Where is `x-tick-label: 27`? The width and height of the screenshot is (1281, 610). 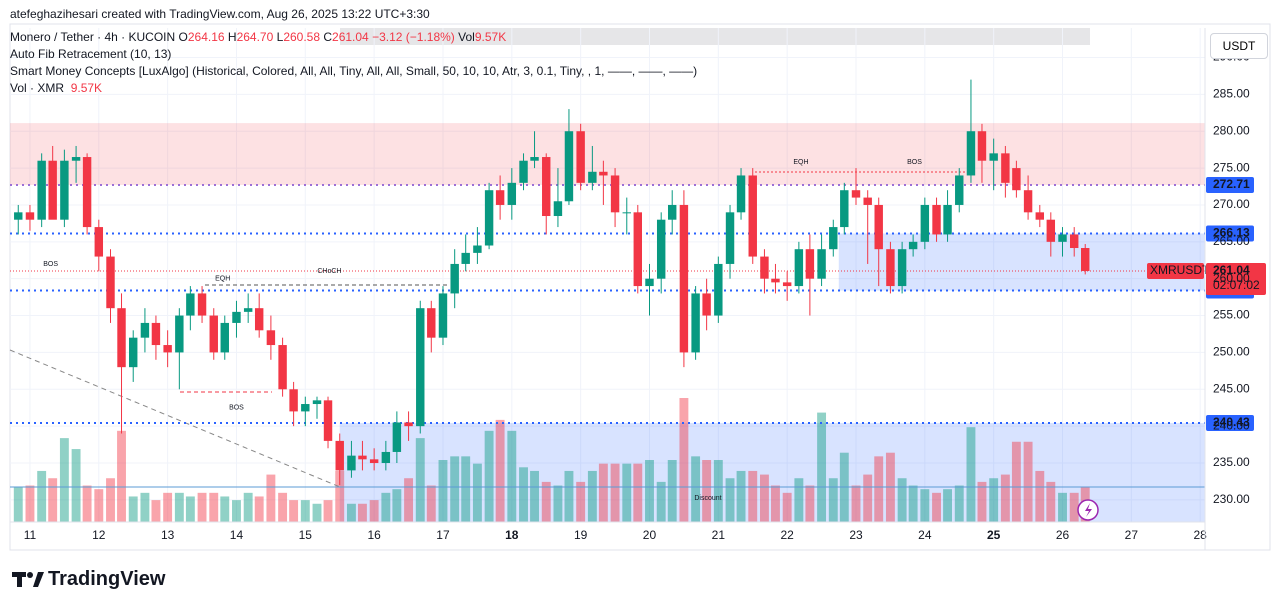
x-tick-label: 27 is located at coordinates (1132, 535).